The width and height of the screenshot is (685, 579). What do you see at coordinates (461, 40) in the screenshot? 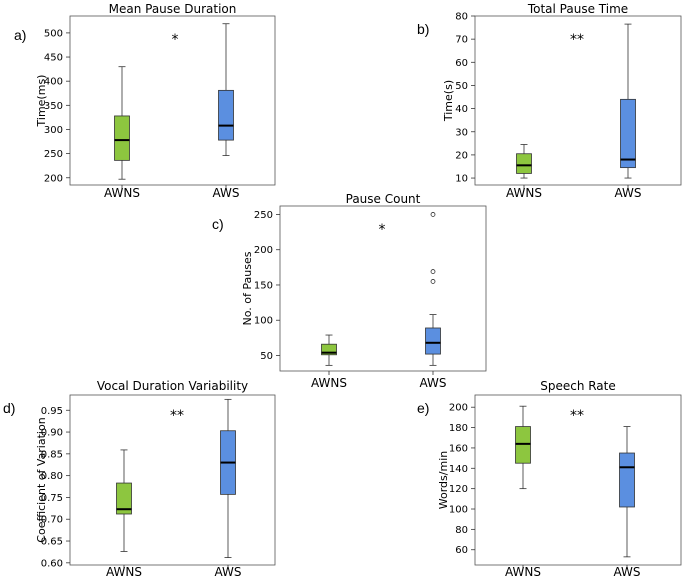
I see `y-tick-label: 70` at bounding box center [461, 40].